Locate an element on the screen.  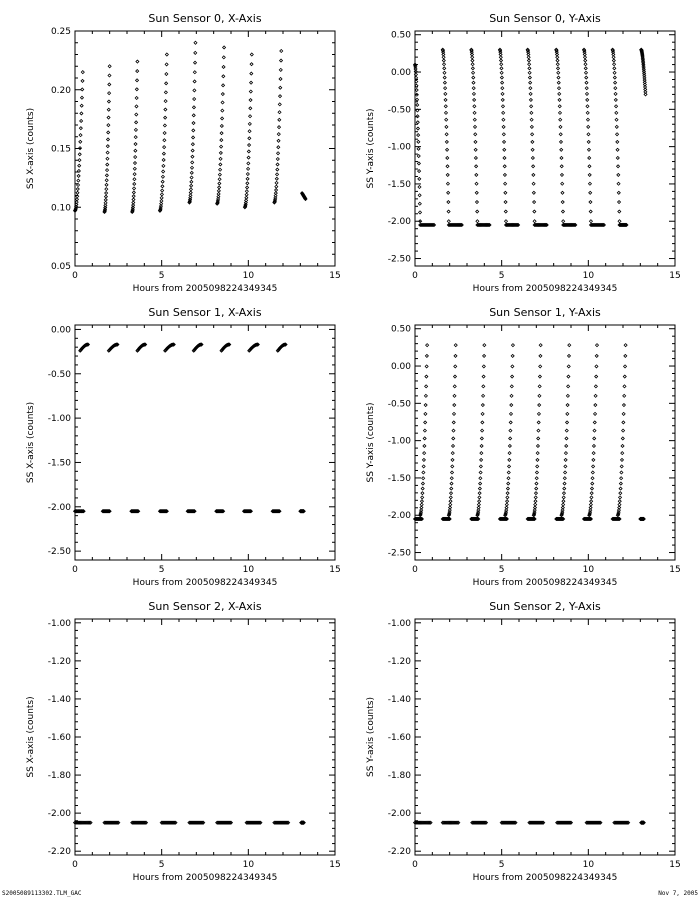
y-tick-label: 0.00 is located at coordinates (401, 73).